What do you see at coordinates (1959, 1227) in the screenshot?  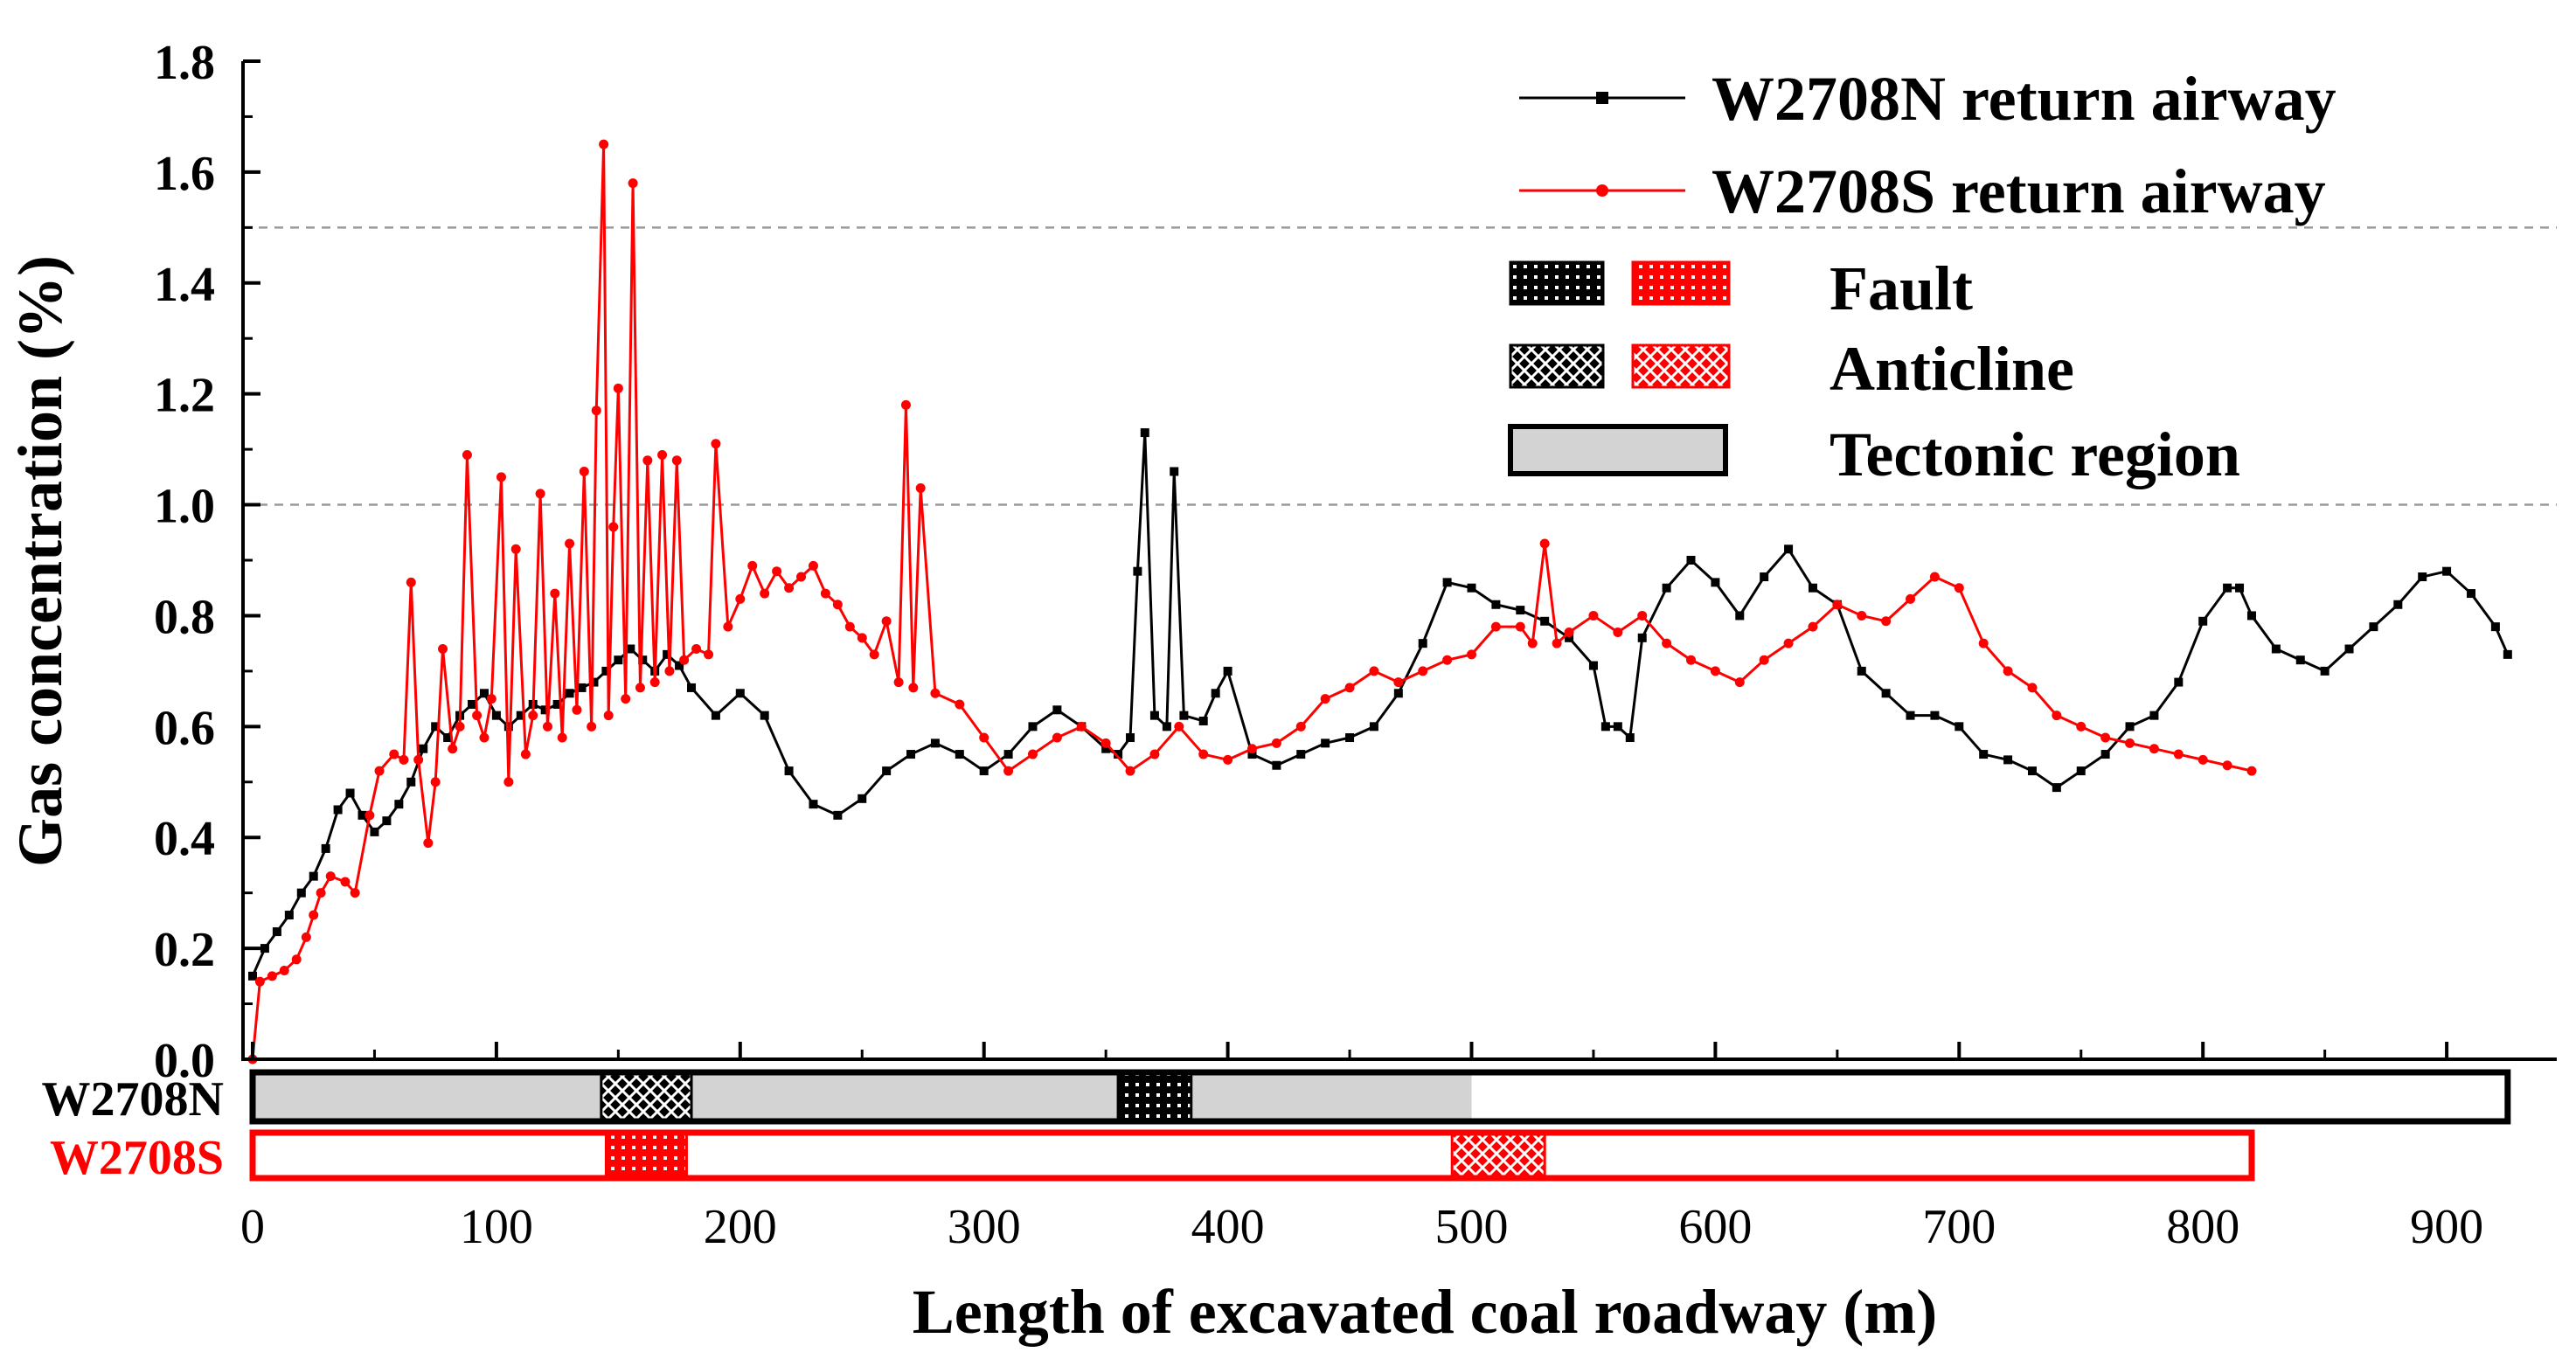 I see `x-tick-label: 700` at bounding box center [1959, 1227].